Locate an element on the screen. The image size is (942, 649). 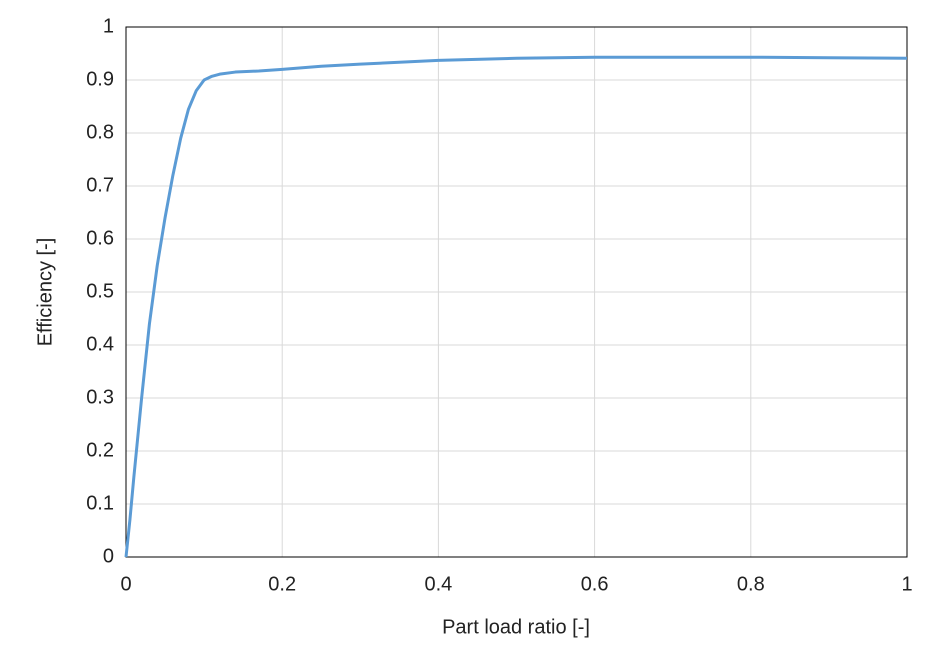
y-tick-label: 0.2 is located at coordinates (100, 450).